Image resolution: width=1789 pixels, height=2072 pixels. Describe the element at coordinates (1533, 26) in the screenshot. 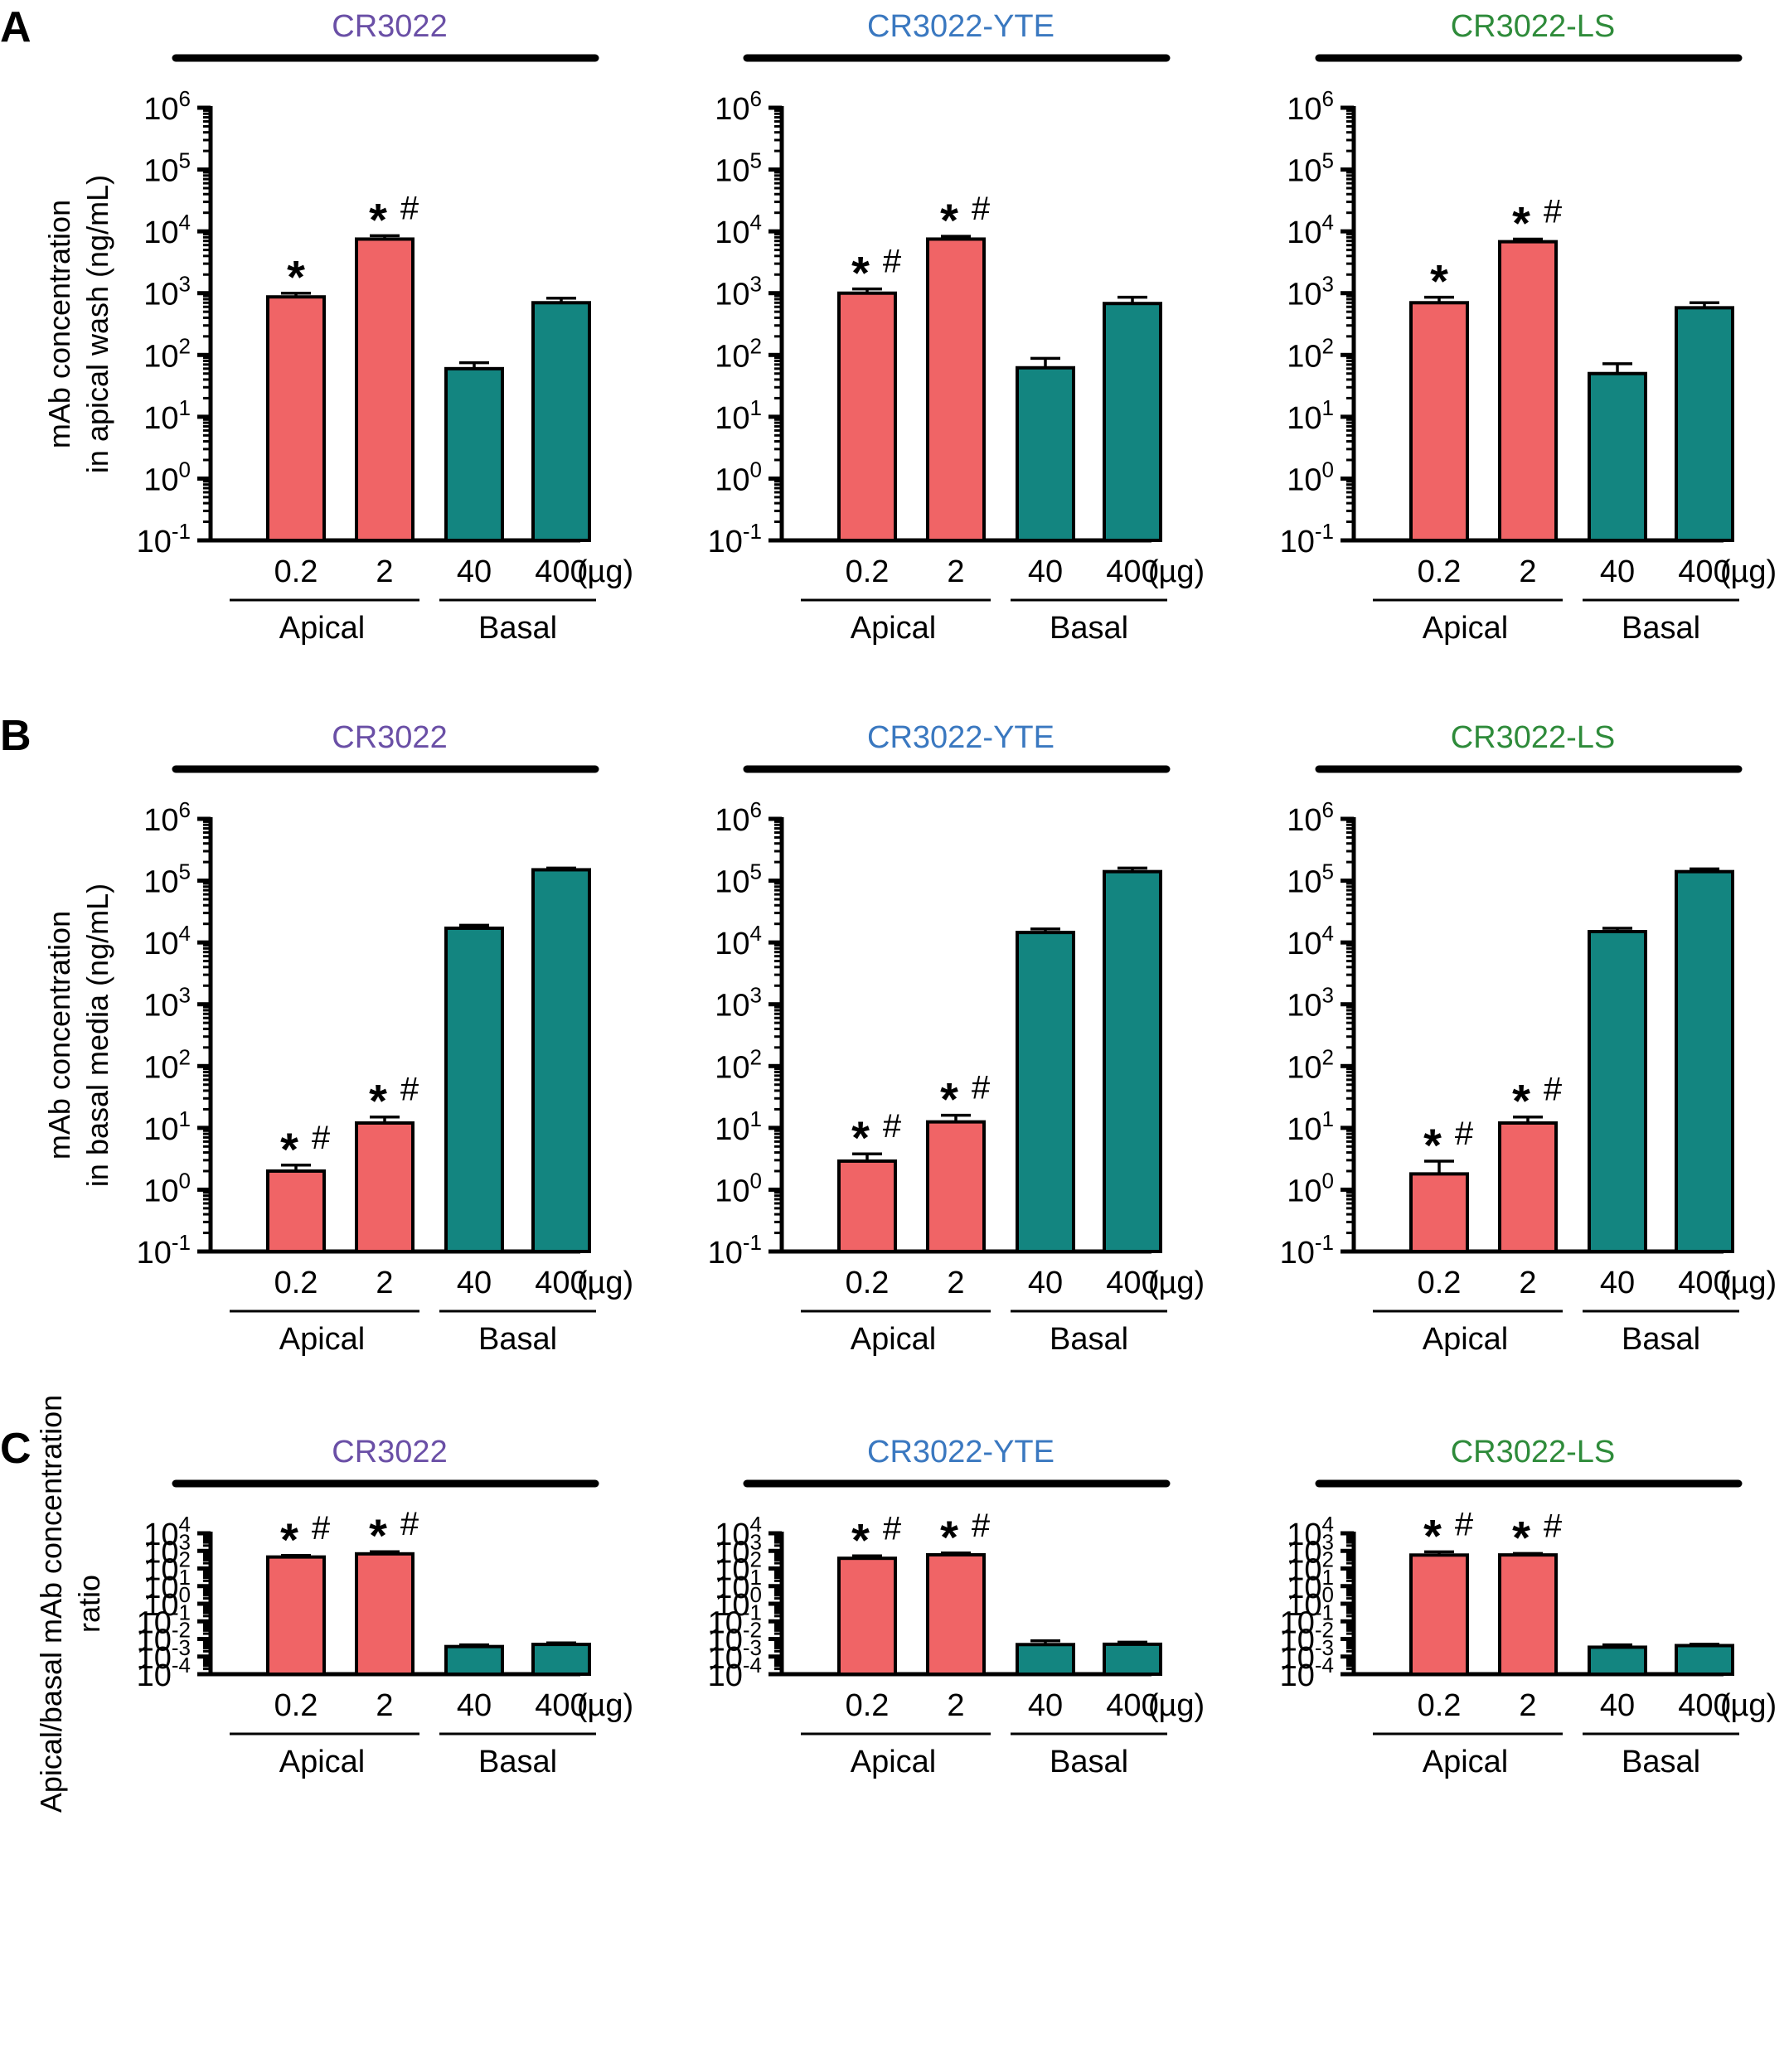

I see `panel-title: CR3022-LS` at that location.